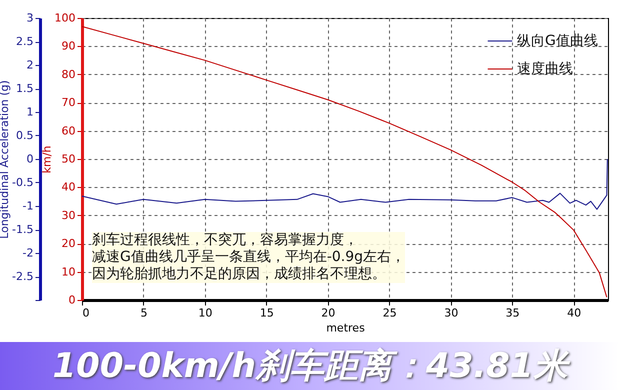 Image resolution: width=620 pixels, height=390 pixels. Describe the element at coordinates (86, 313) in the screenshot. I see `x-tick-label: 0` at that location.